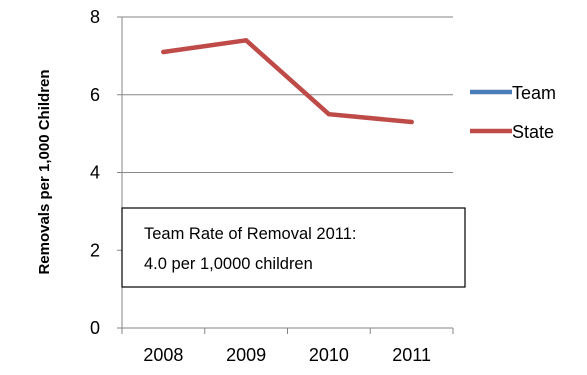 The height and width of the screenshot is (375, 587). Describe the element at coordinates (411, 355) in the screenshot. I see `x-tick-label-2011: 2011` at that location.